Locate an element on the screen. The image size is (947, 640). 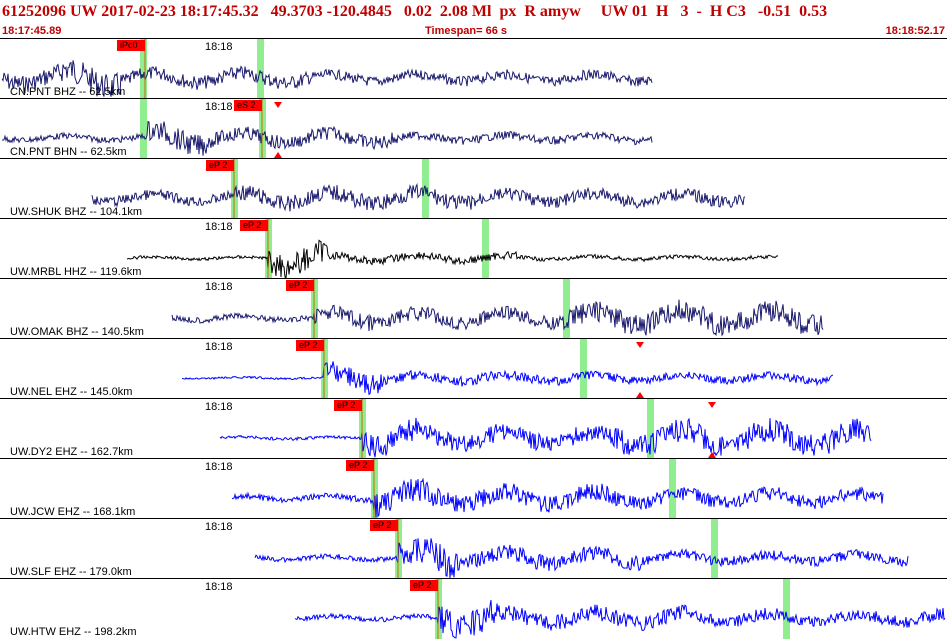
trace-panel: 18:18 eP 2 UW.DY2 EHZ -- 162.7km is located at coordinates (473, 428).